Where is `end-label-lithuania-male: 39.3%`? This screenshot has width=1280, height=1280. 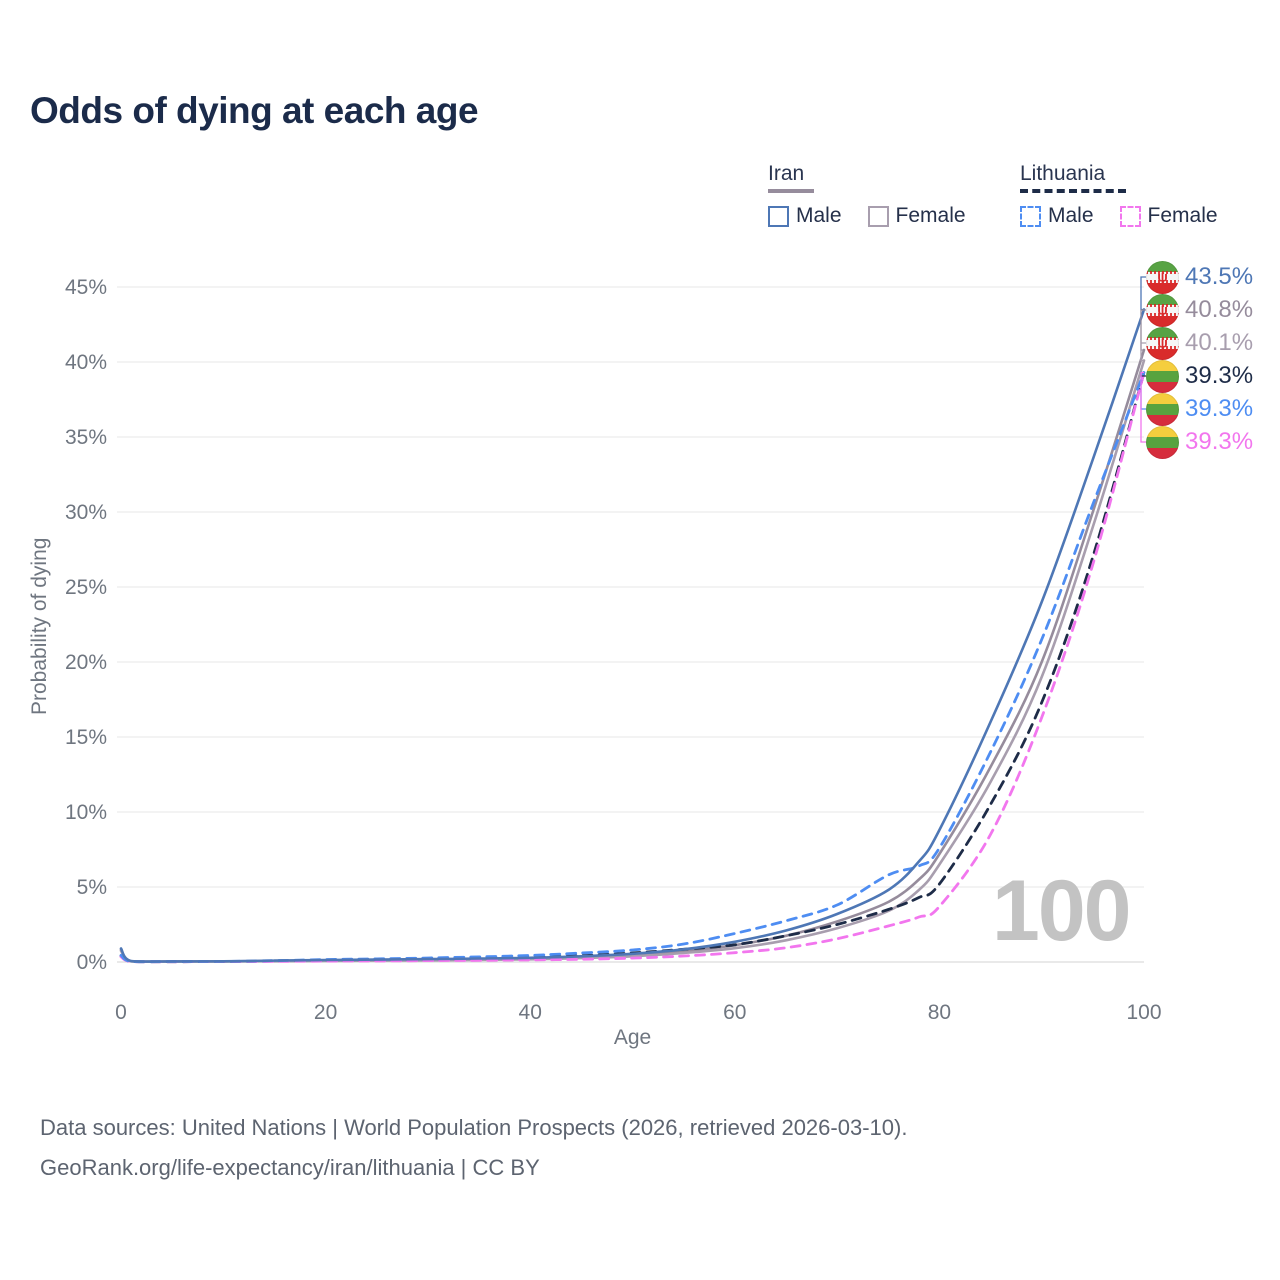
end-label-lithuania-male: 39.3% is located at coordinates (1199, 409).